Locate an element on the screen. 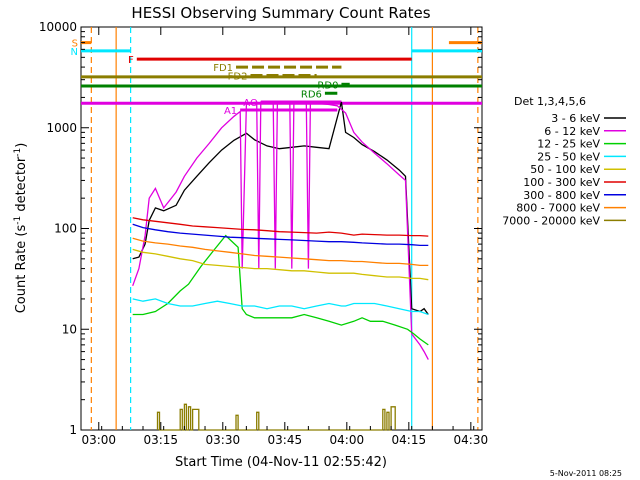  flag-label: RD0 is located at coordinates (327, 85).